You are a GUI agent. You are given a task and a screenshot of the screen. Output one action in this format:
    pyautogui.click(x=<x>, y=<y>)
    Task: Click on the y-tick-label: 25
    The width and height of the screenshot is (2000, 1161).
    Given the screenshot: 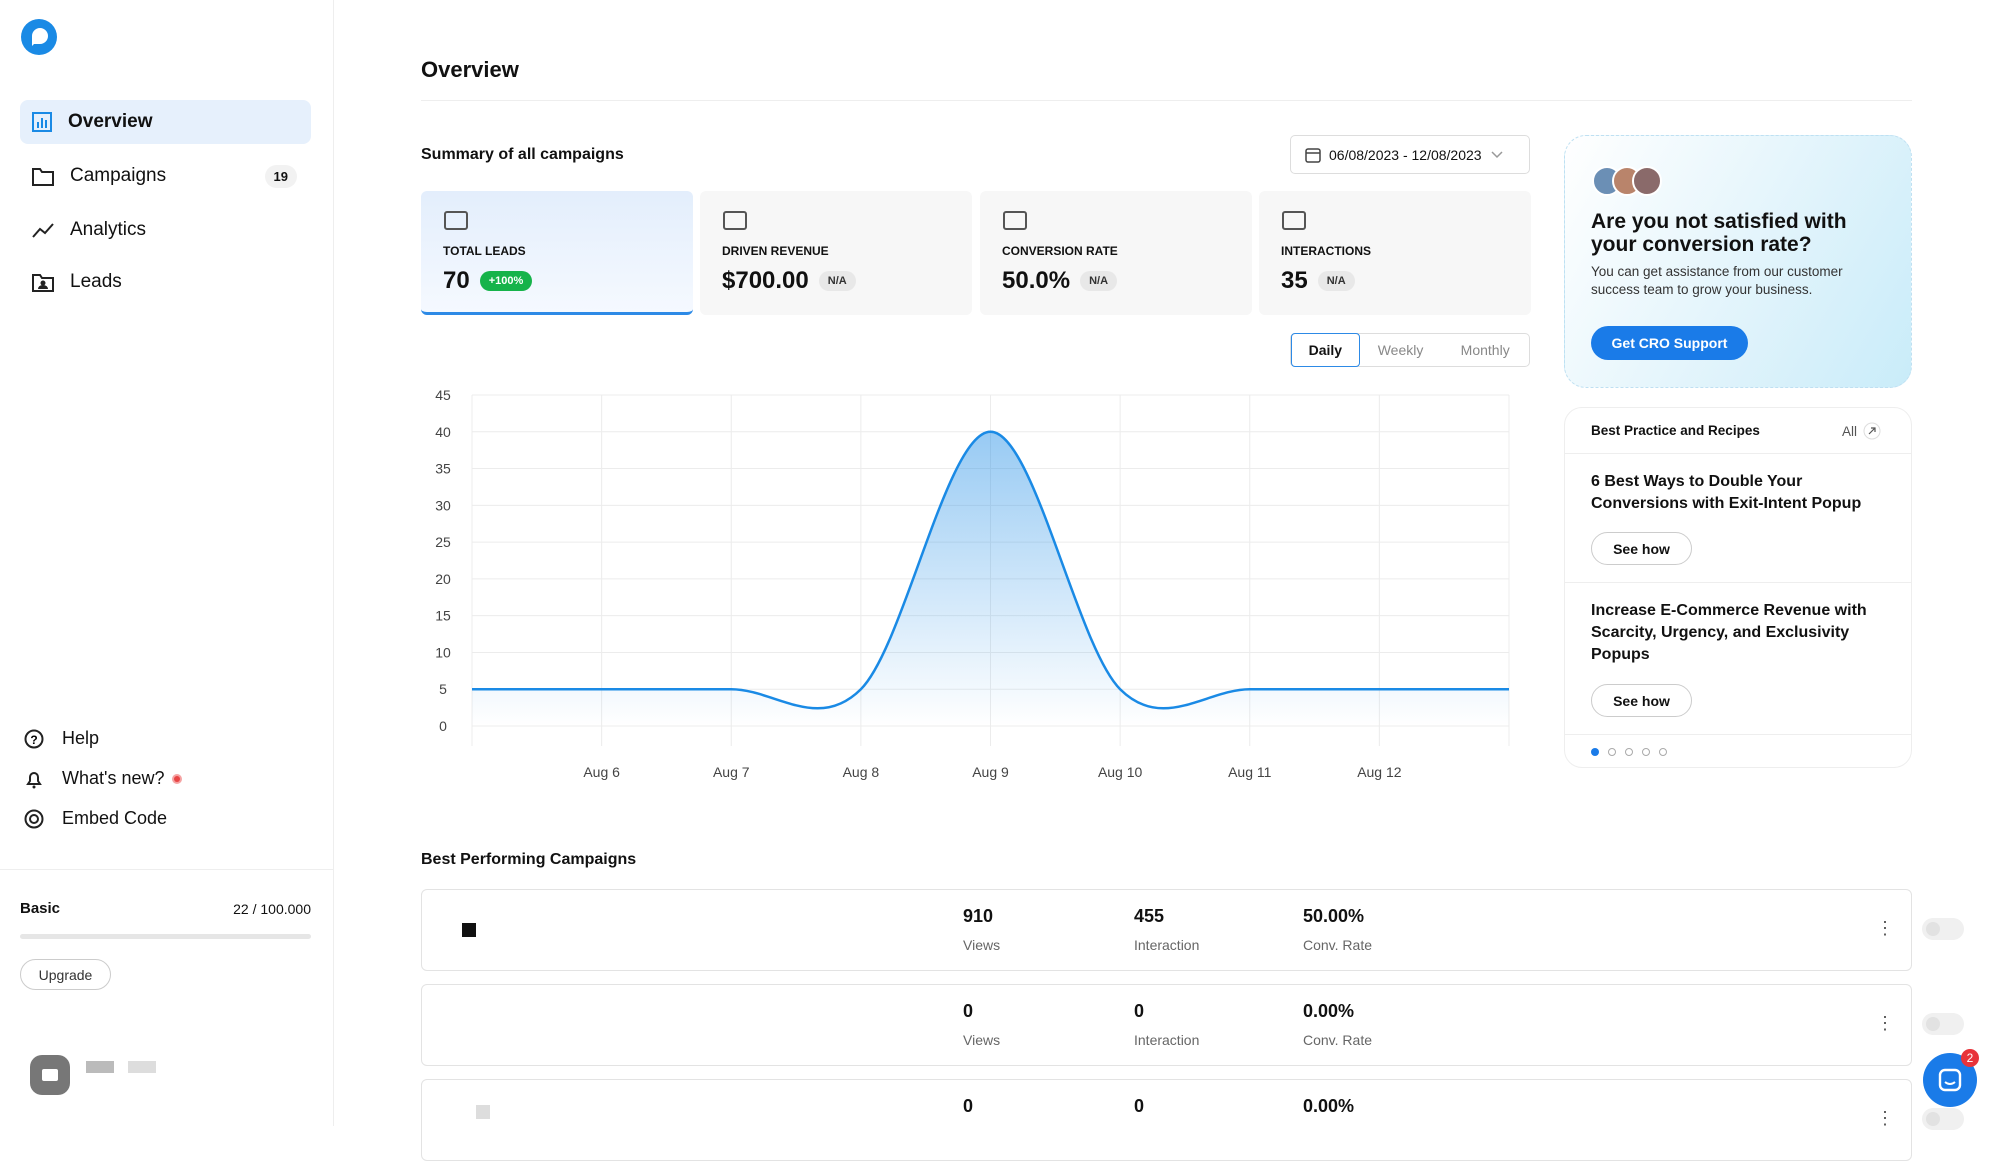 What is the action you would take?
    pyautogui.click(x=443, y=542)
    